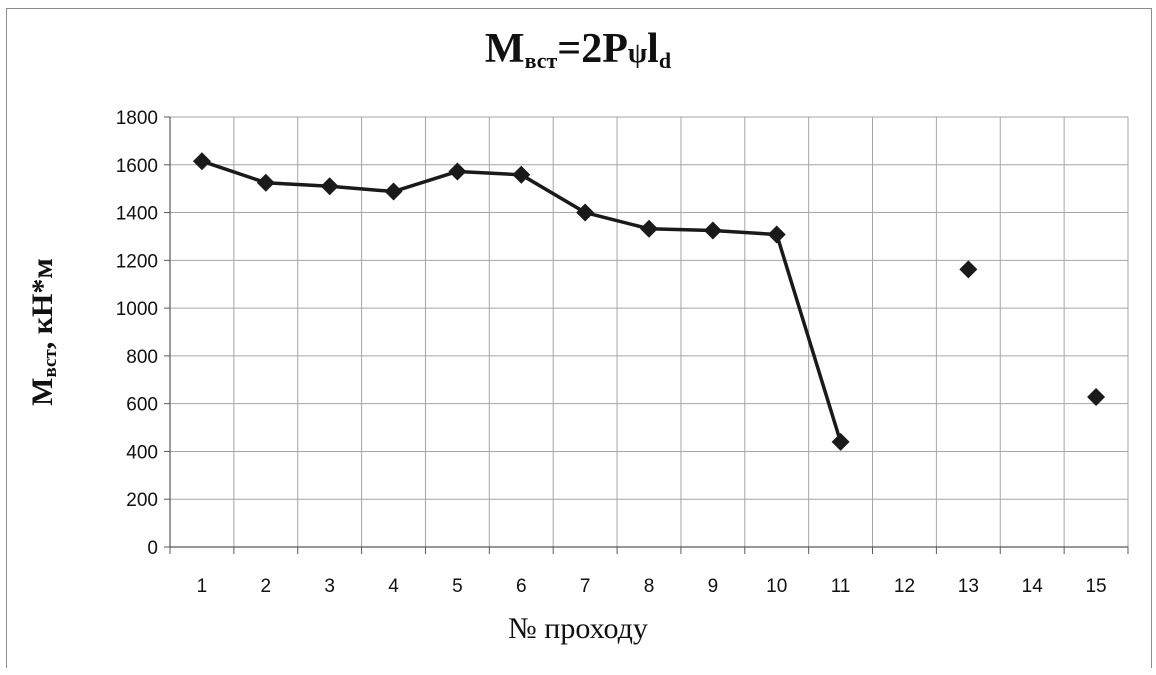 The width and height of the screenshot is (1156, 675). Describe the element at coordinates (142, 500) in the screenshot. I see `y-tick-label: 200` at that location.